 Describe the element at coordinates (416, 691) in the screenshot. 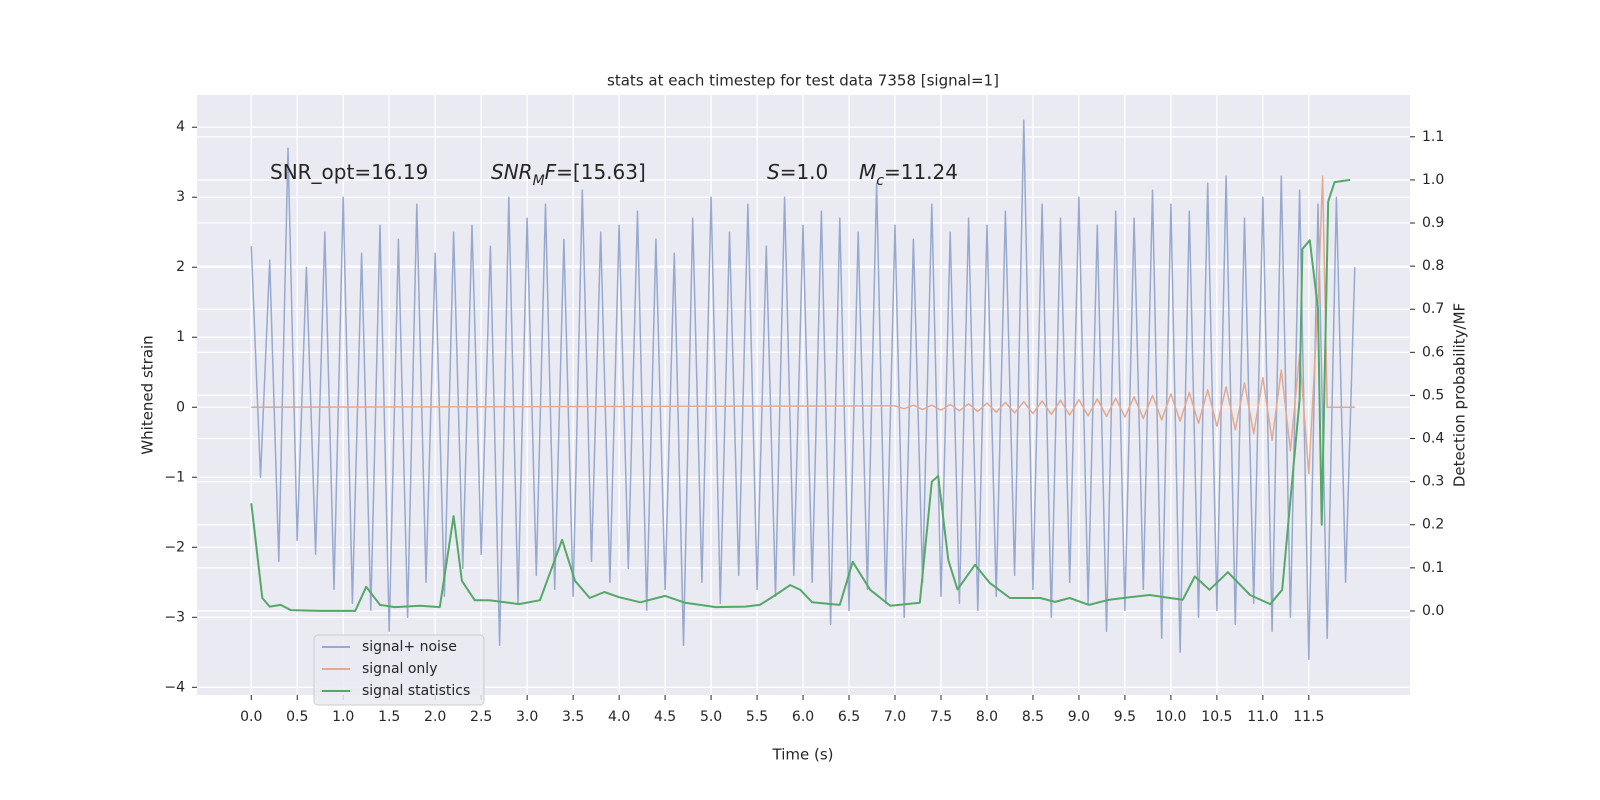

I see `legend-label: signal statistics` at that location.